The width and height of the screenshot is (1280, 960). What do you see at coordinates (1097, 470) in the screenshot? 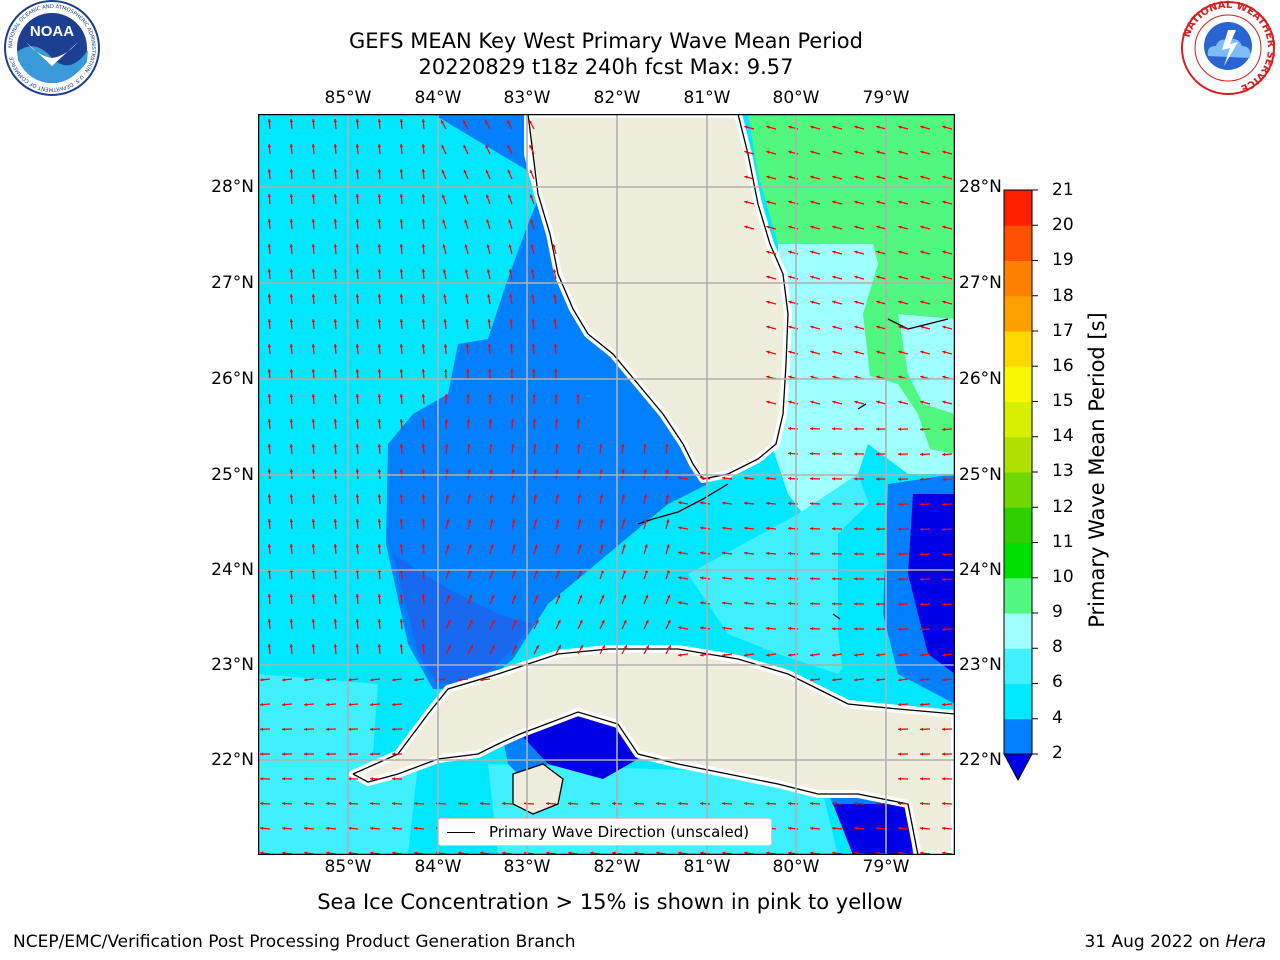
I see `colorbar-title: Primary Wave Mean Period [s]` at bounding box center [1097, 470].